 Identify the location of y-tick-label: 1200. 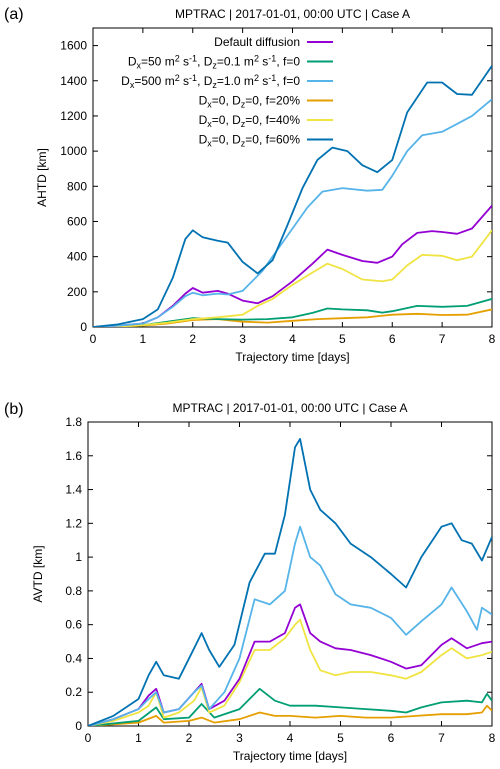
(73, 116).